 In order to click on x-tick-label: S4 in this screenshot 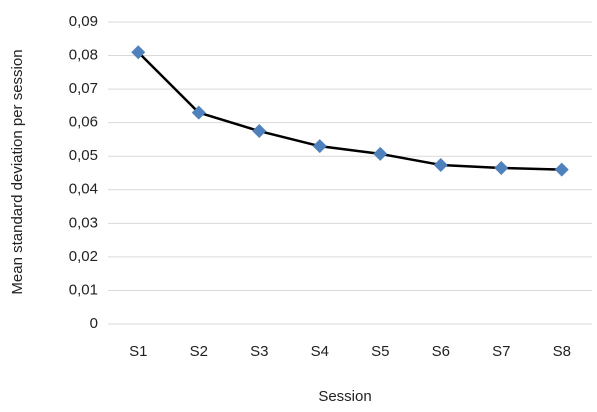, I will do `click(320, 351)`.